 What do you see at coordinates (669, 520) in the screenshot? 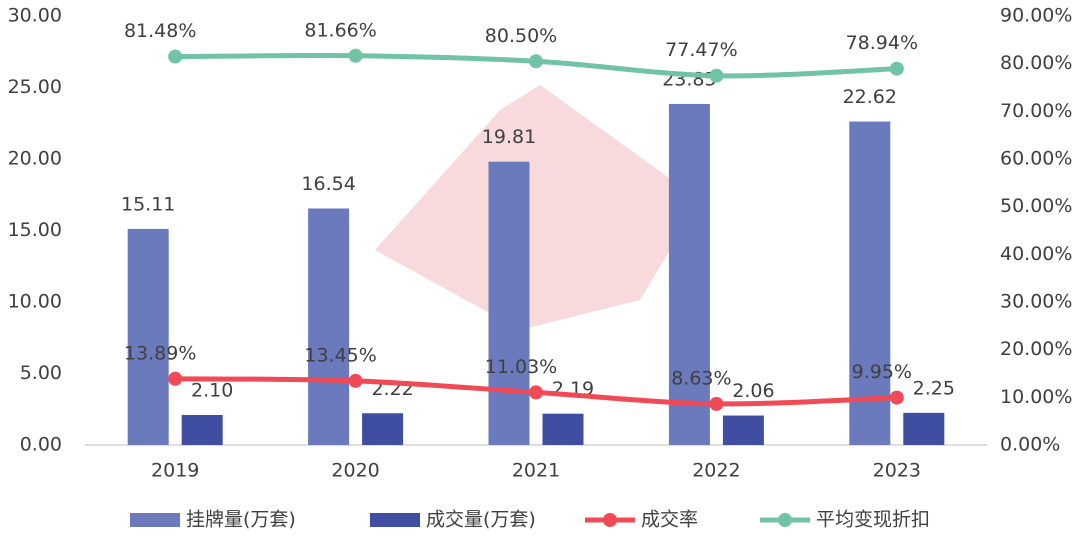
I see `legend-label: 成交率` at bounding box center [669, 520].